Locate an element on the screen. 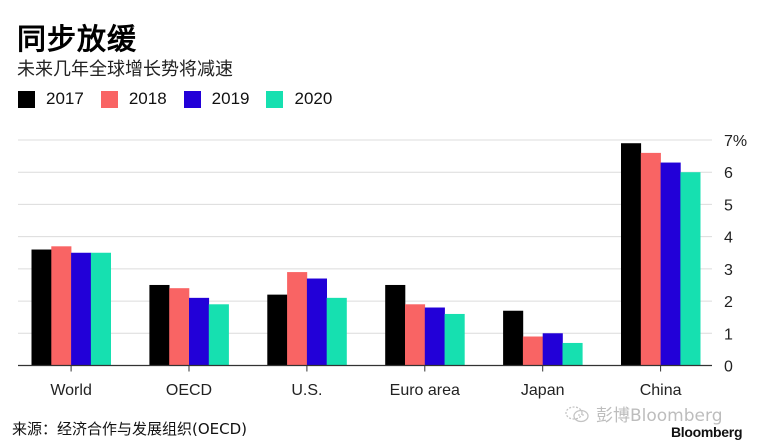 The image size is (768, 447). y-tick-label: 4 is located at coordinates (728, 238).